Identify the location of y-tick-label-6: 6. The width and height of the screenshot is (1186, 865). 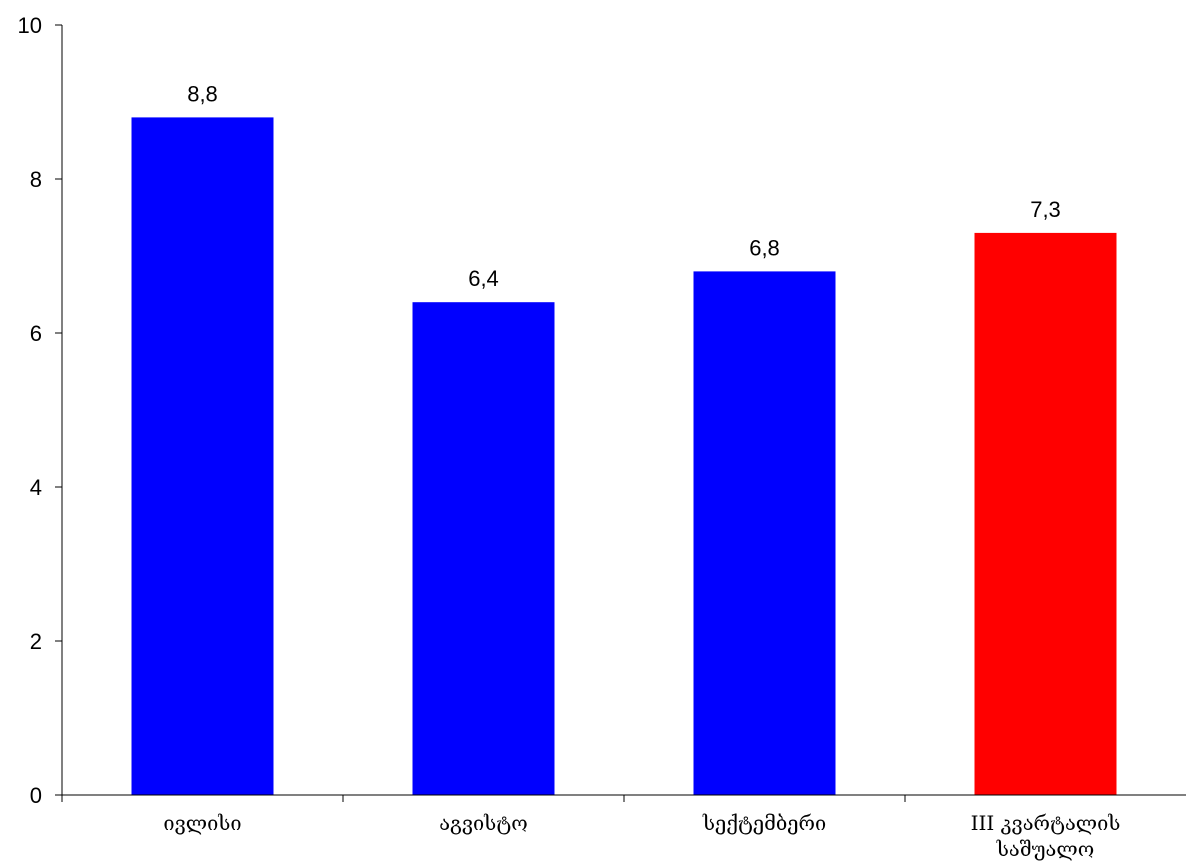
(36, 333).